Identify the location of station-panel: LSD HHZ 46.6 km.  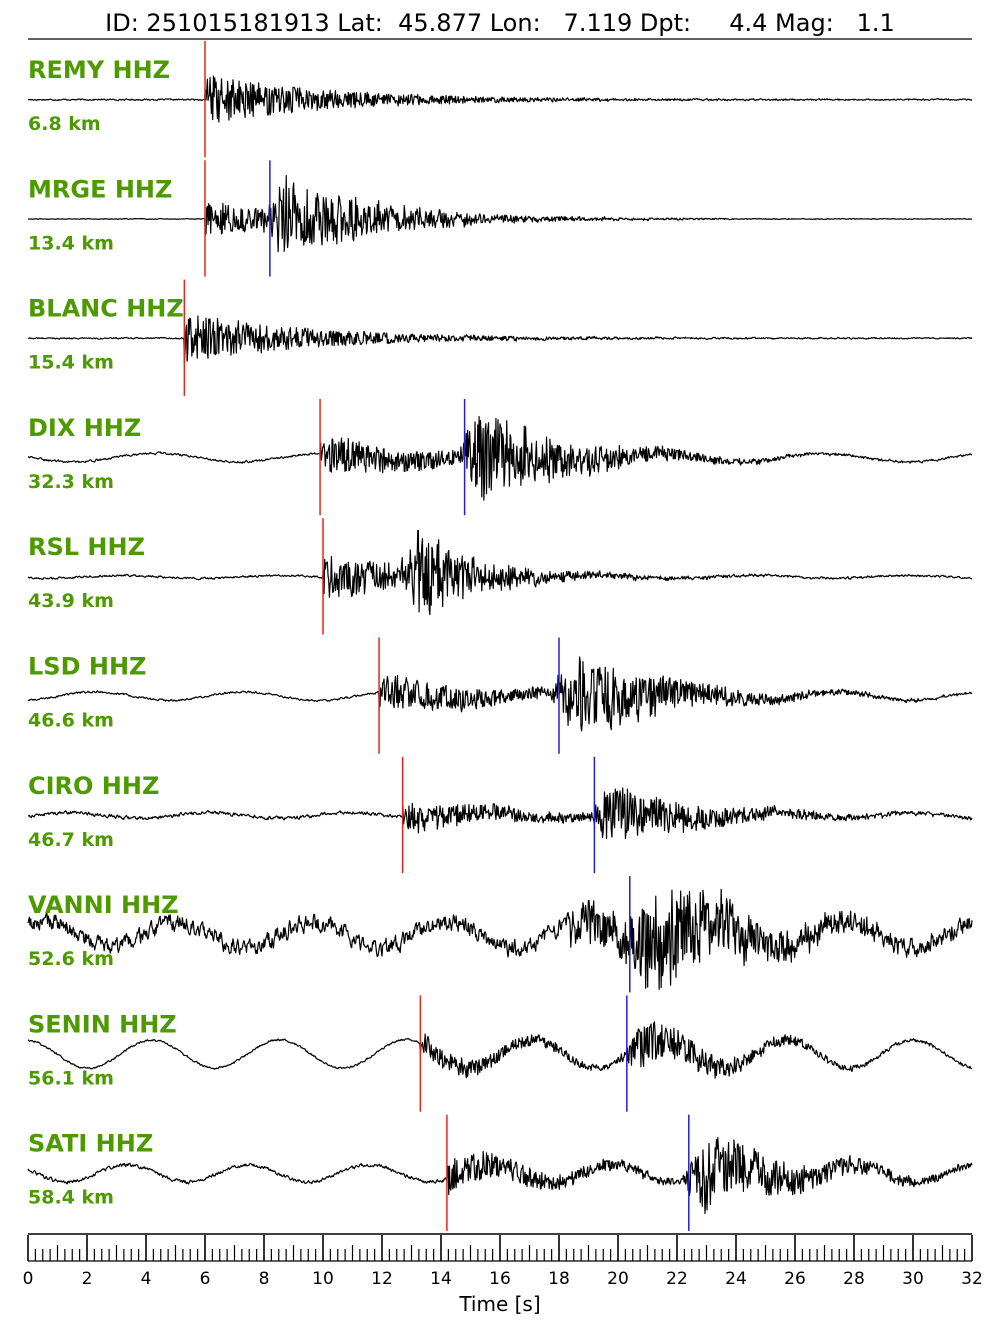
(500, 695).